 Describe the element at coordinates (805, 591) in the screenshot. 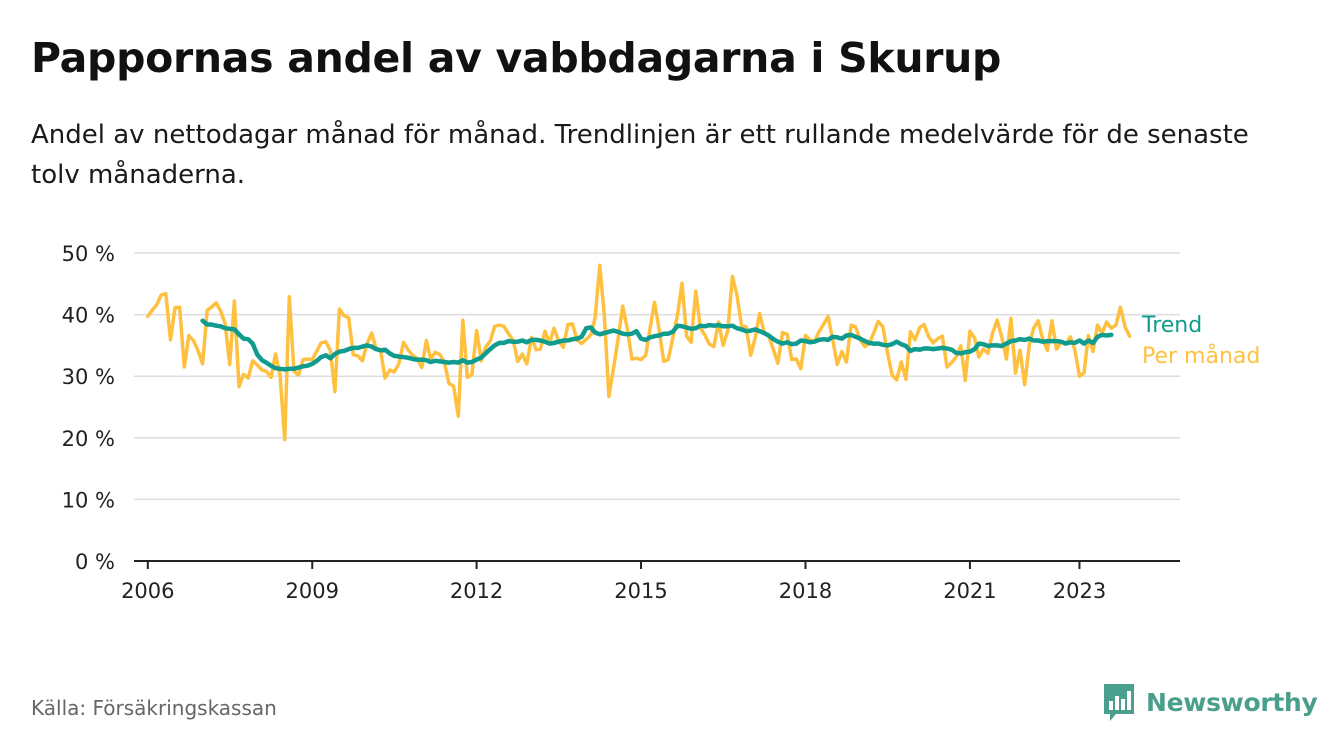

I see `x-tick-label: 2018` at that location.